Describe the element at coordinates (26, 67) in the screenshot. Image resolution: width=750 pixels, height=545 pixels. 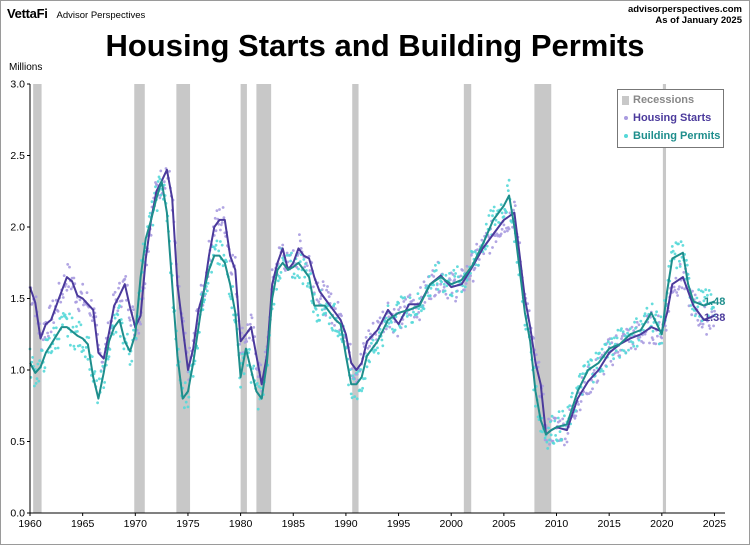
I see `y-axis-label: Millions` at that location.